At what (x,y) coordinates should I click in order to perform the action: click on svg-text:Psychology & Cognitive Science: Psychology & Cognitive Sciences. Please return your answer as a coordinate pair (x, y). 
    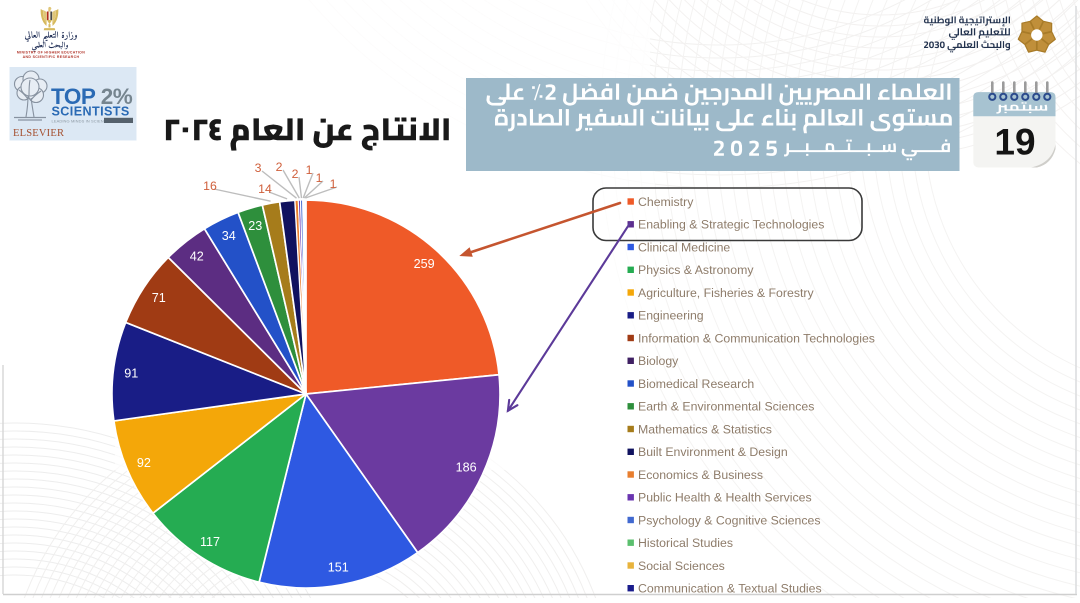
    Looking at the image, I should click on (729, 520).